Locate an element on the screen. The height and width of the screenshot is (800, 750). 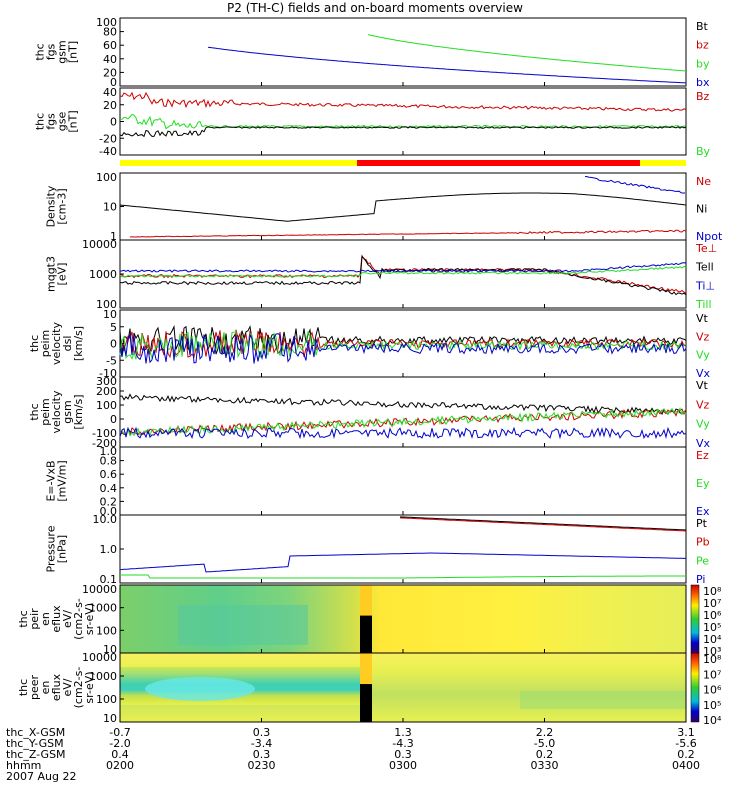
ephemeris-value: -4.3 is located at coordinates (402, 743).